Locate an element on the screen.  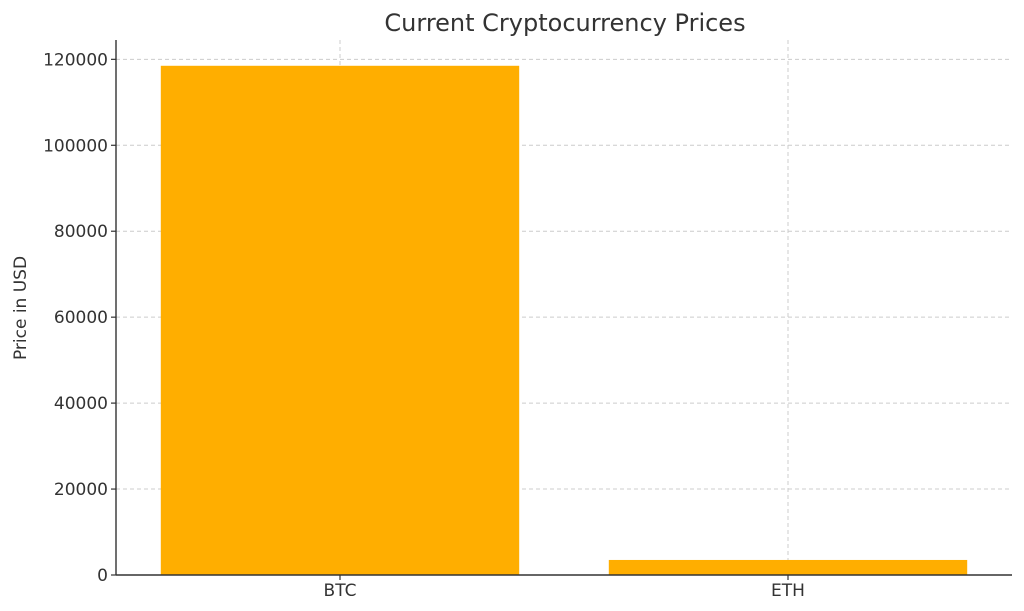
y-tick-label: 100000 is located at coordinates (75, 146).